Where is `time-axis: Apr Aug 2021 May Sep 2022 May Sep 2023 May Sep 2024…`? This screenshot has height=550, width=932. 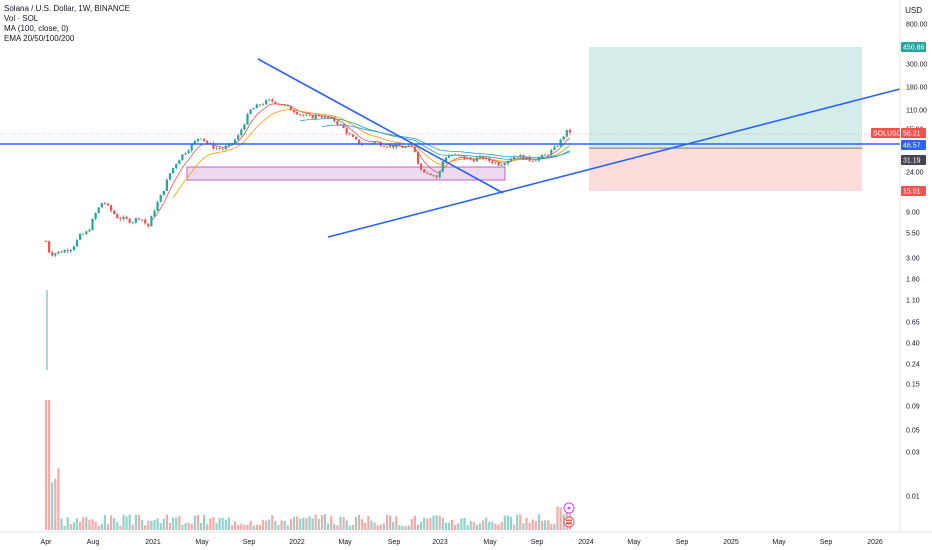 time-axis: Apr Aug 2021 May Sep 2022 May Sep 2023 May Sep 2024… is located at coordinates (462, 542).